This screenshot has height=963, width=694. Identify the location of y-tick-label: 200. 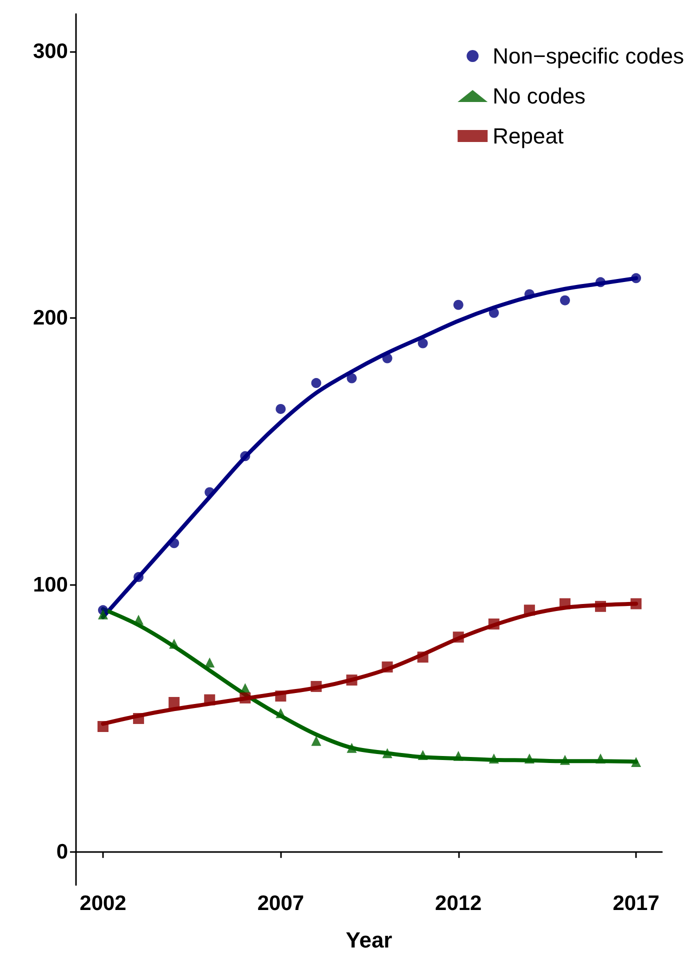
(50, 318).